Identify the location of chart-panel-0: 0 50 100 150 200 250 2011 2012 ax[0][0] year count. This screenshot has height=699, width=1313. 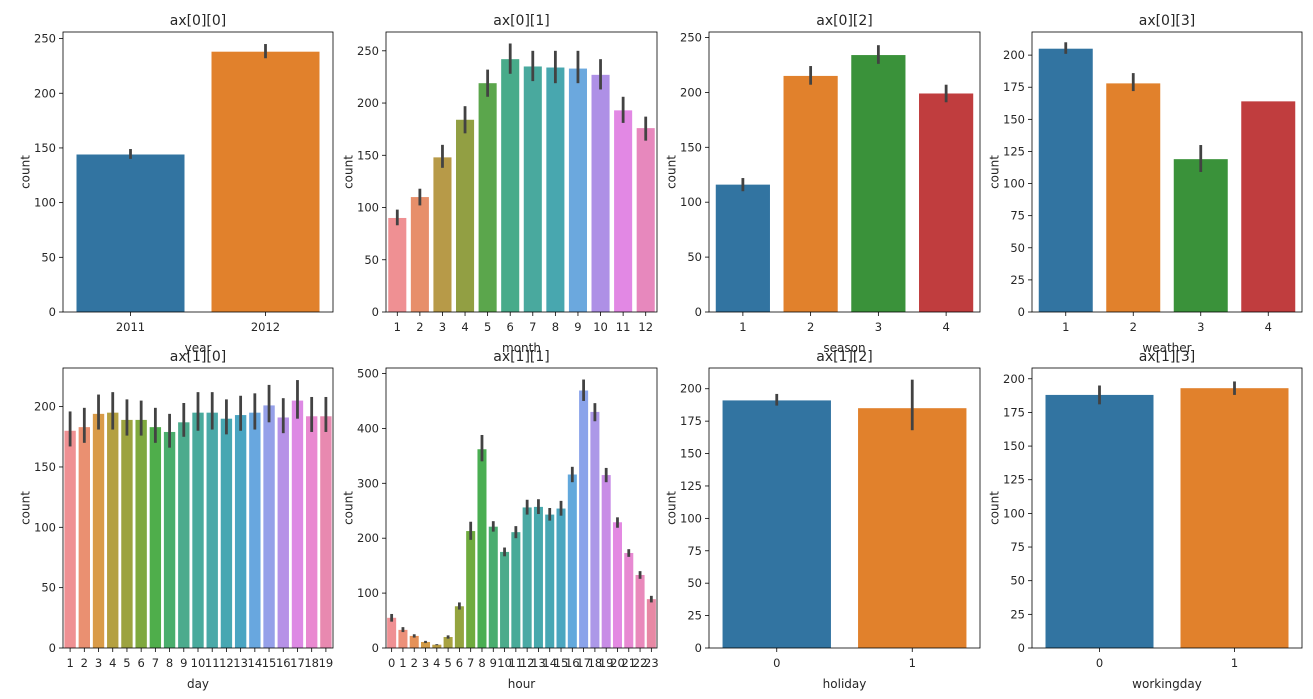
(176, 184).